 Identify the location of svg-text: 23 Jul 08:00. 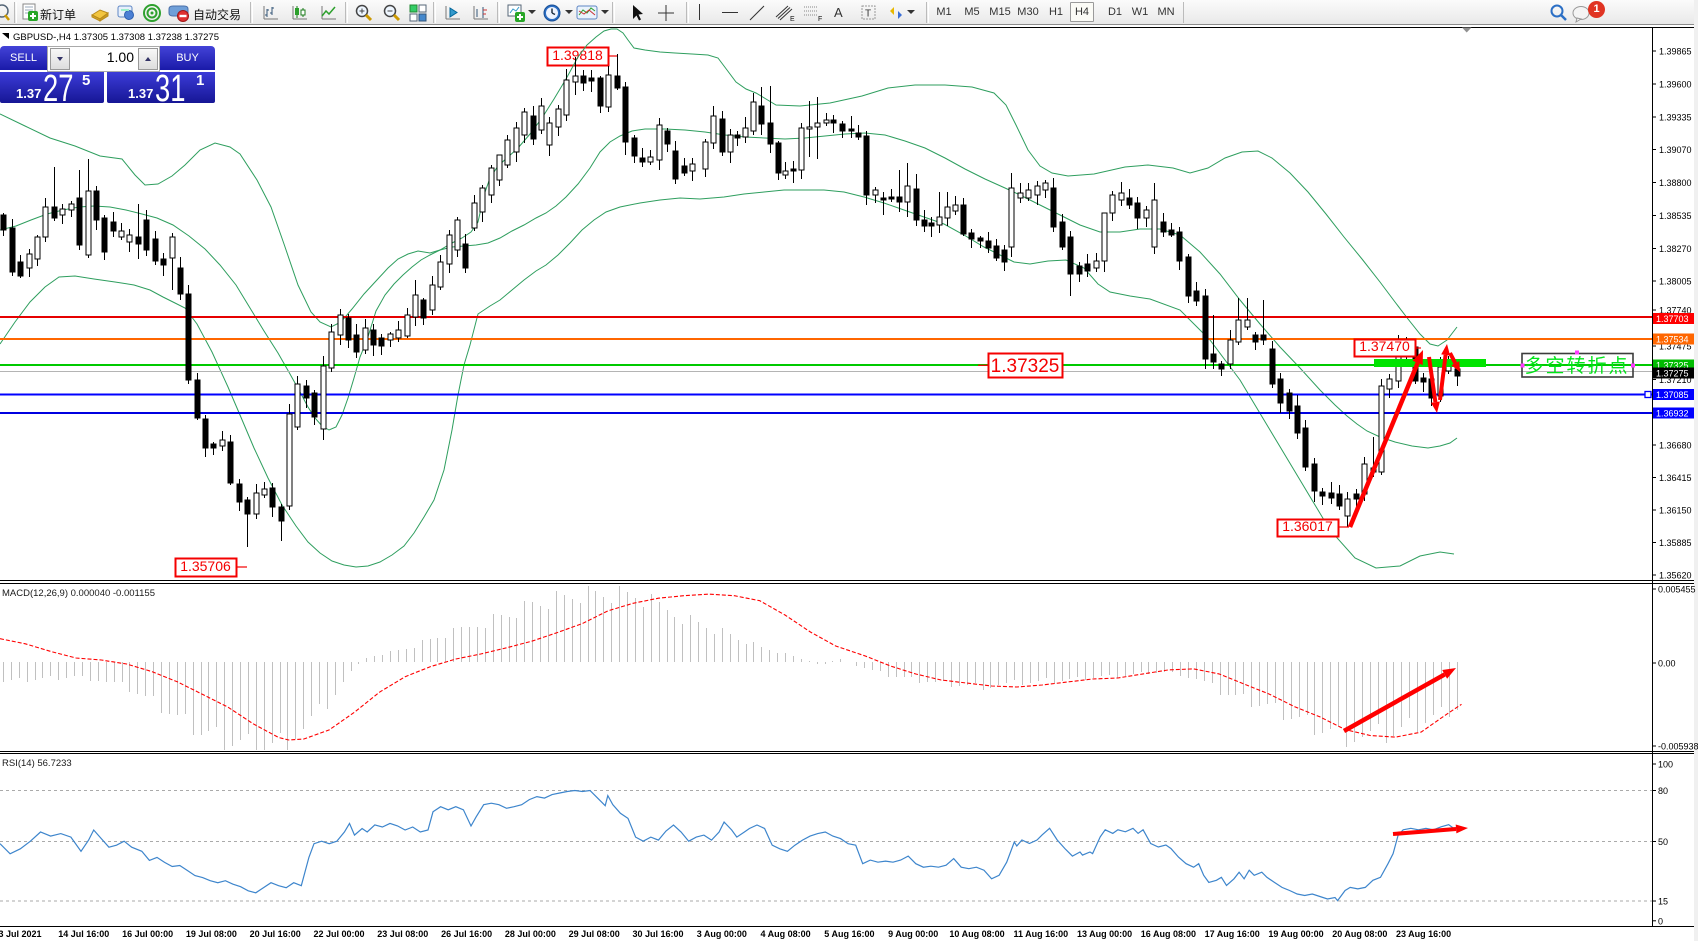
(402, 934).